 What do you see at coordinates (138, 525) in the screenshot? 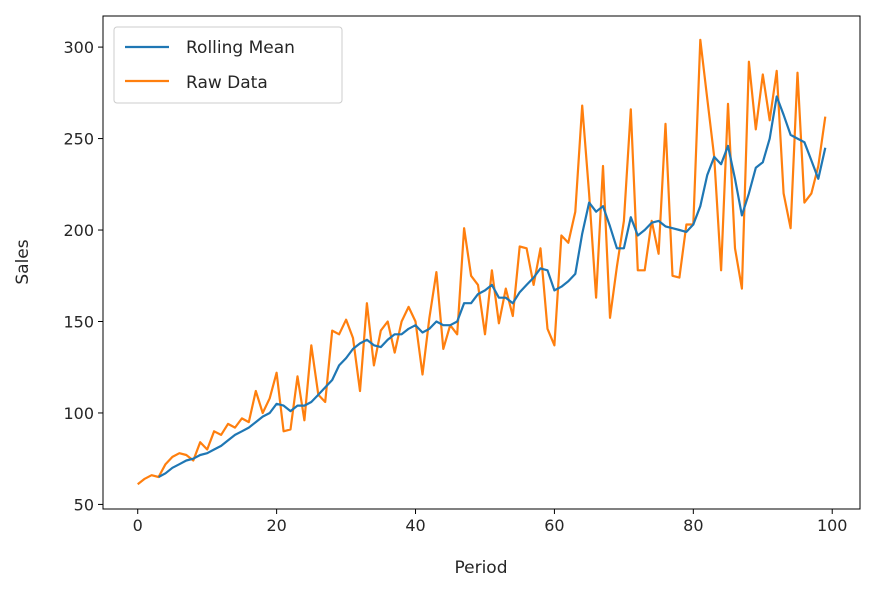
I see `x-tick-label: 0` at bounding box center [138, 525].